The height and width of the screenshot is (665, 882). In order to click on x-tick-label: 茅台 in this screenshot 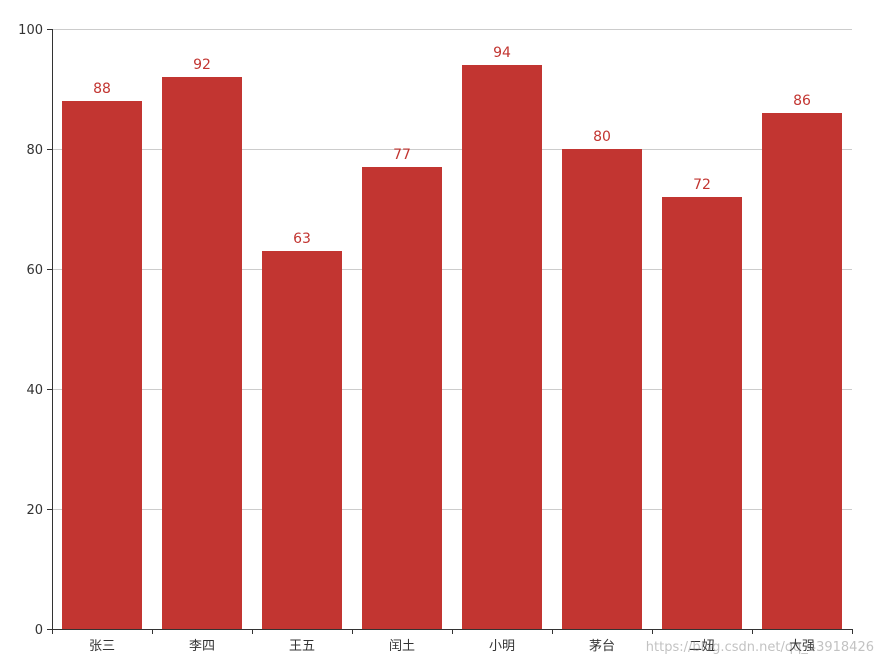, I will do `click(602, 646)`.